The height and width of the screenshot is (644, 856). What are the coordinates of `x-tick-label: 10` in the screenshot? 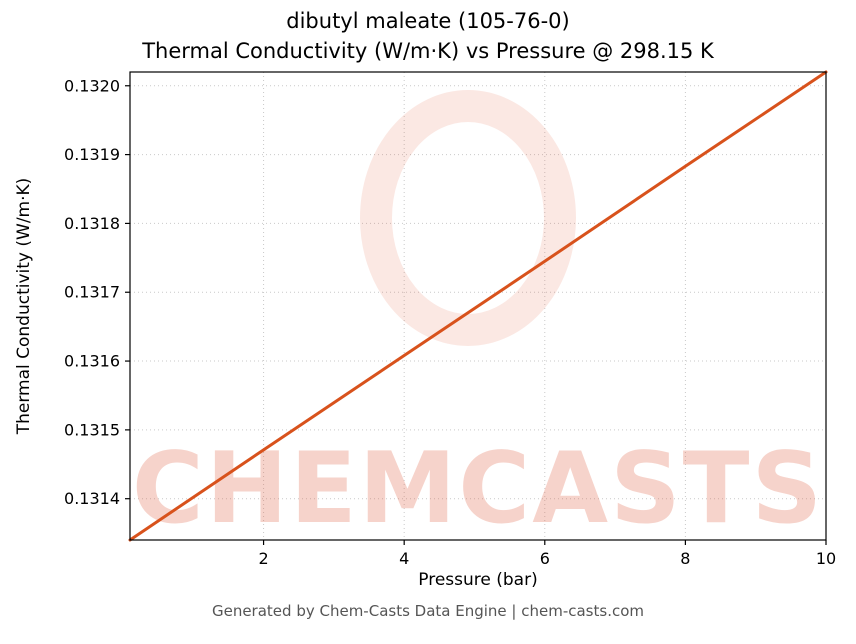 It's located at (826, 558).